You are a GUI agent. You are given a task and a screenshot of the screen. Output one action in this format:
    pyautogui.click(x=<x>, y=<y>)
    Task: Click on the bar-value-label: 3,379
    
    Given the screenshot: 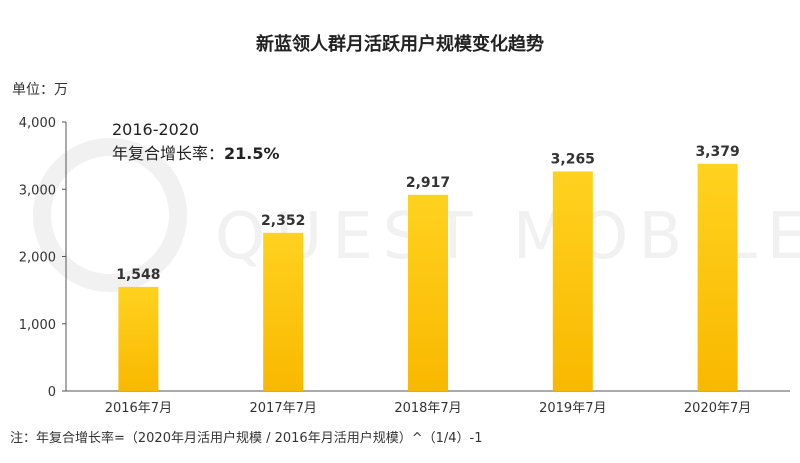 What is the action you would take?
    pyautogui.click(x=717, y=152)
    